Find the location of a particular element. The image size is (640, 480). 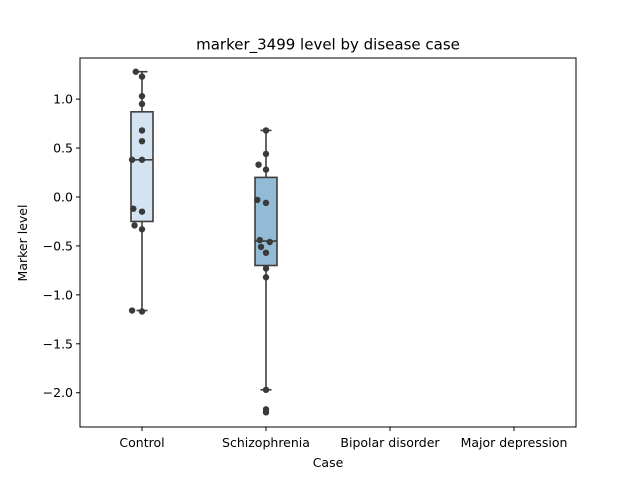

x-tick-label: Control is located at coordinates (141, 442).